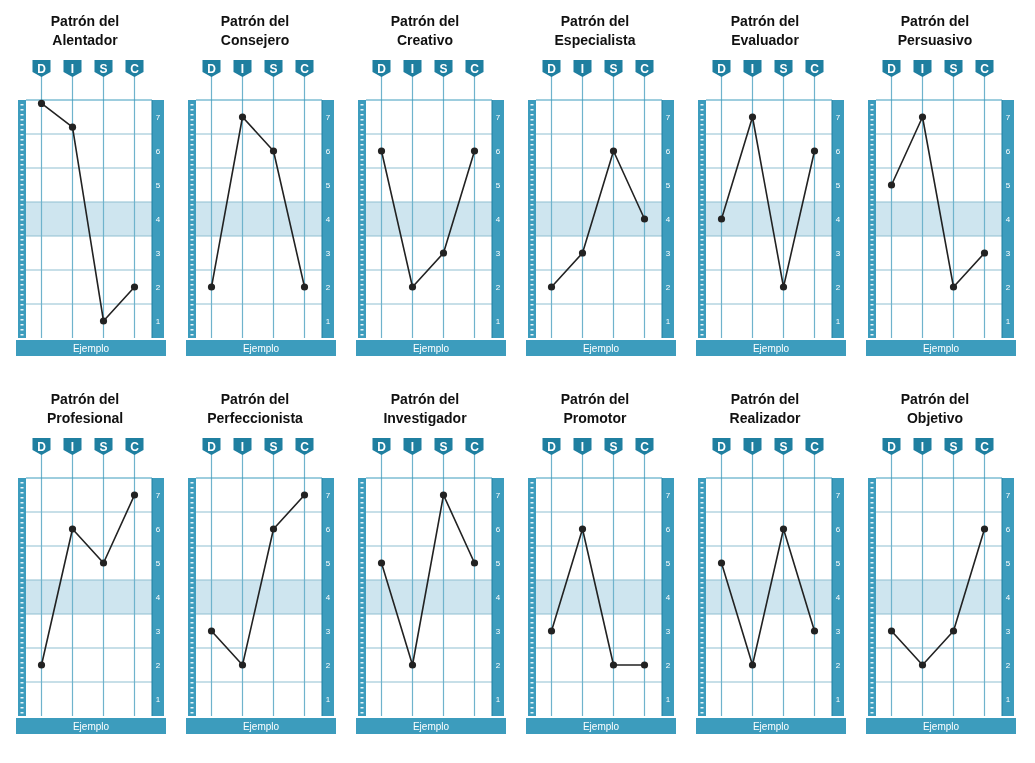  What do you see at coordinates (255, 30) in the screenshot?
I see `chart-title: Patrón del Consejero` at bounding box center [255, 30].